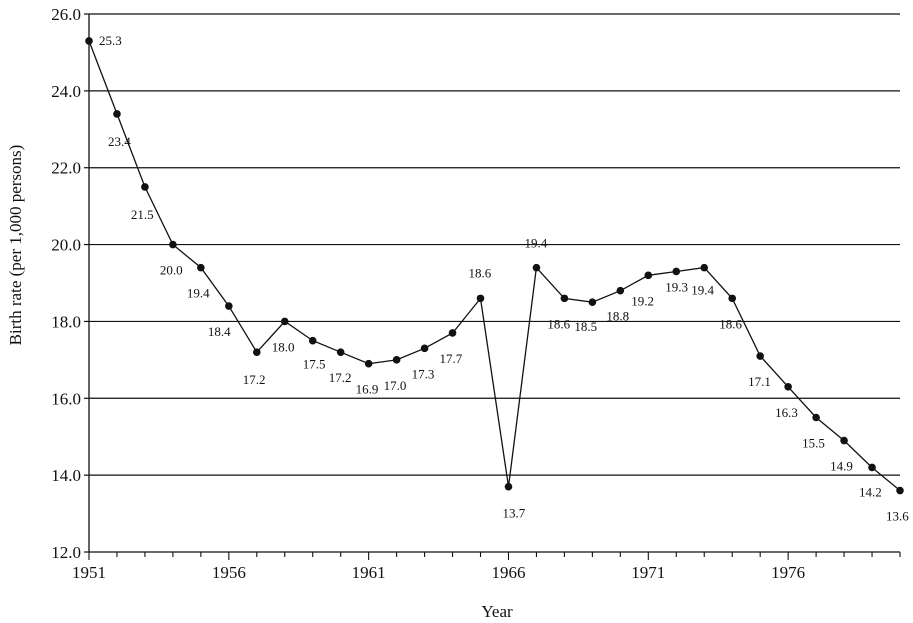 This screenshot has height=623, width=913. Describe the element at coordinates (648, 572) in the screenshot. I see `x-tick-label: 1971` at that location.